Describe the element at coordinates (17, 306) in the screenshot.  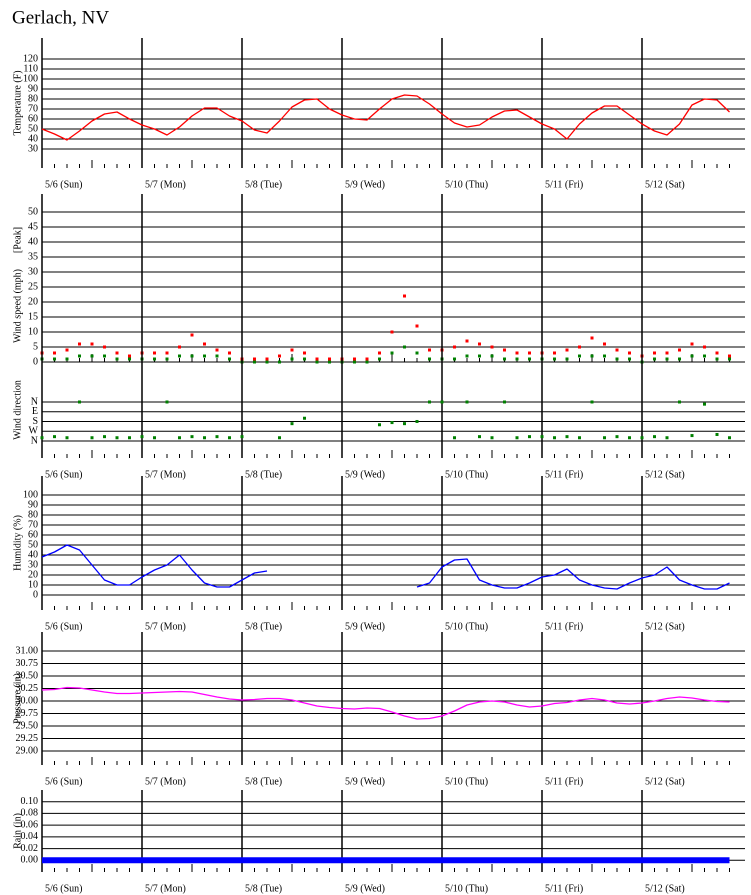
I see `y-axis-label: Wind speed (mph)` at that location.